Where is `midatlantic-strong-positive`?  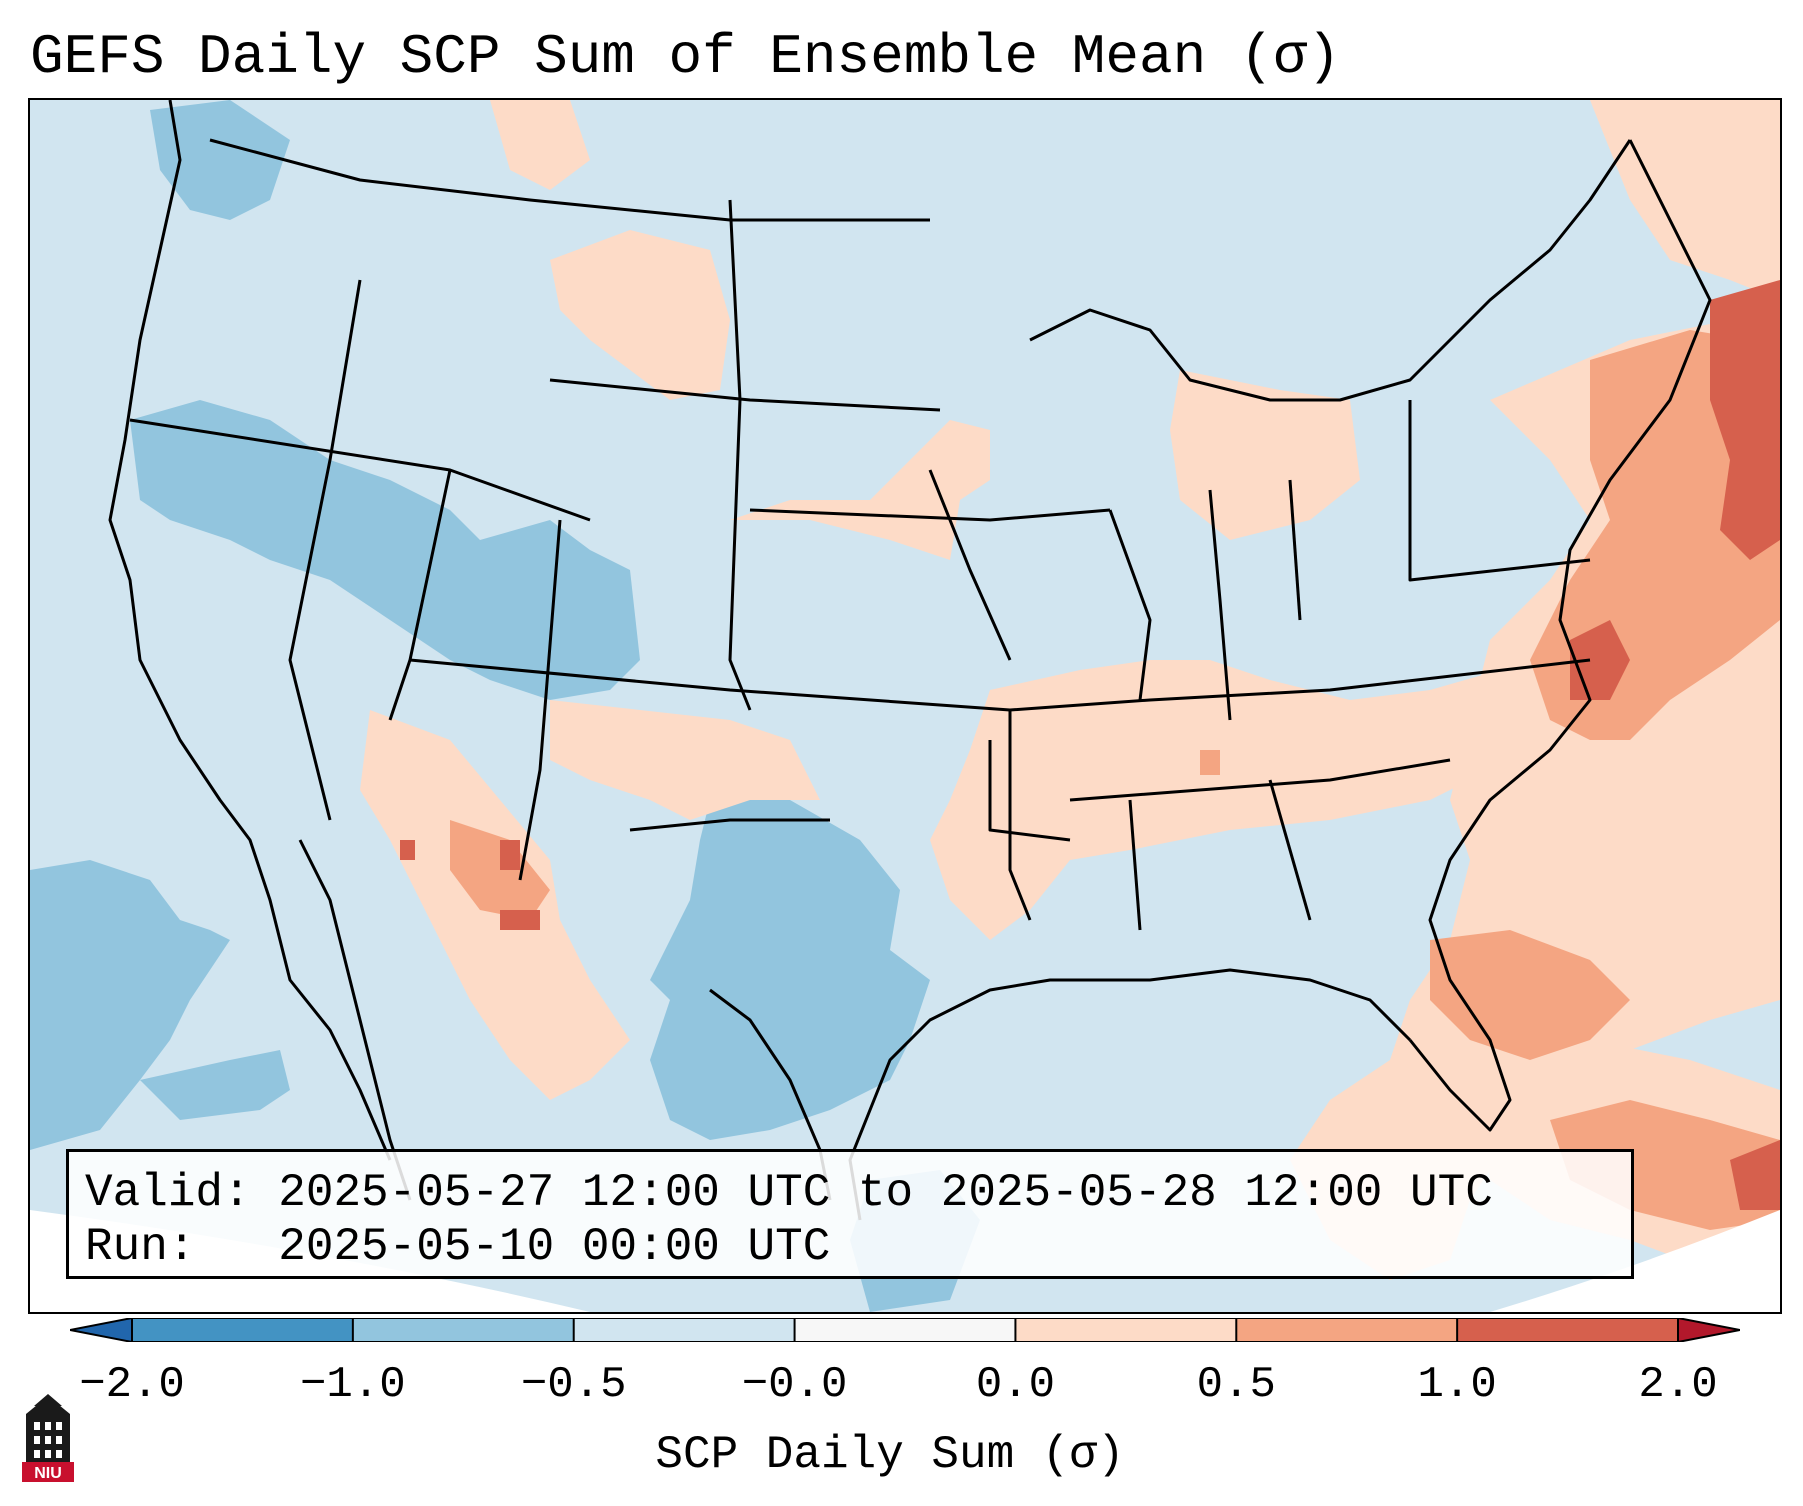 midatlantic-strong-positive is located at coordinates (1600, 660).